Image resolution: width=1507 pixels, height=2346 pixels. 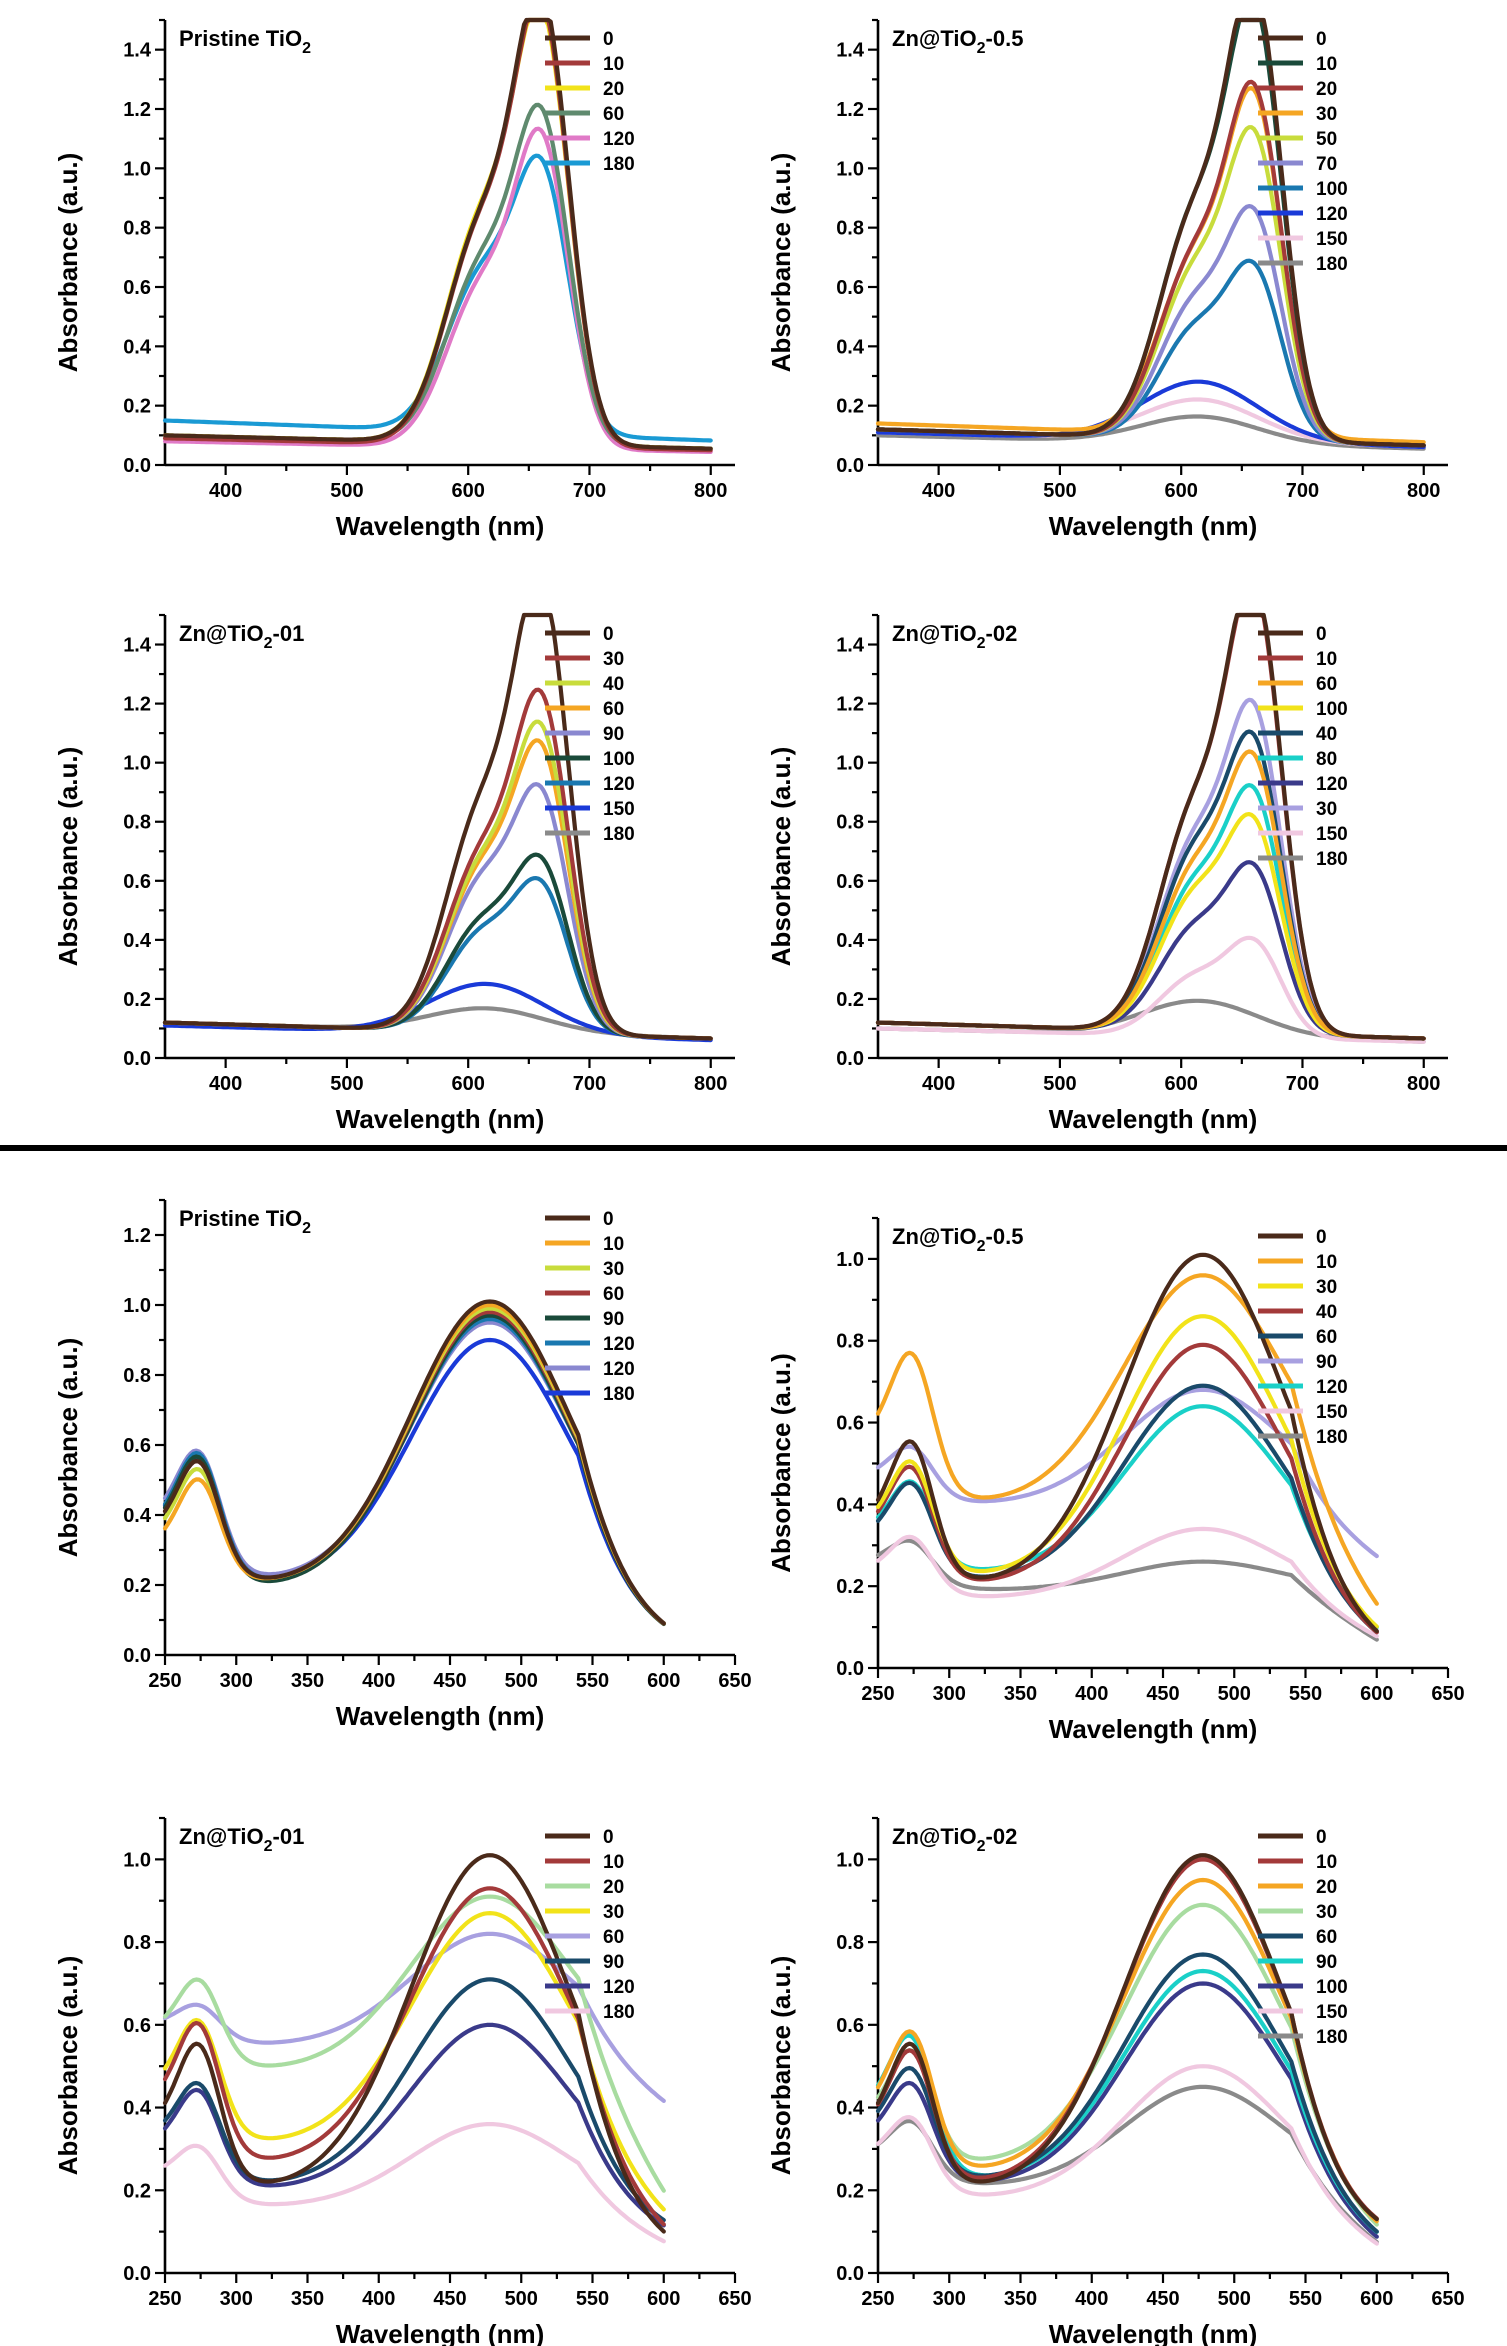 What do you see at coordinates (1303, 1337) in the screenshot?
I see `legend: 0 10 30 40 60 90 120 150 180` at bounding box center [1303, 1337].